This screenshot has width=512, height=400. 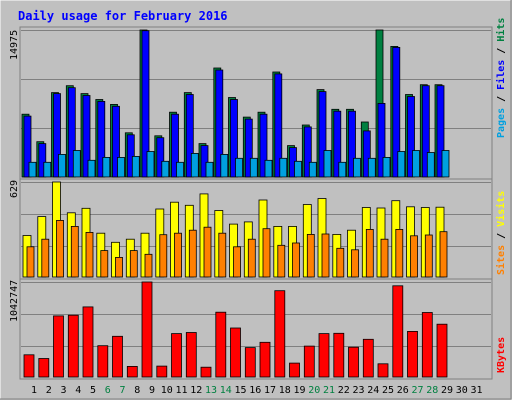 I want to click on day-label: 31, so click(x=476, y=390).